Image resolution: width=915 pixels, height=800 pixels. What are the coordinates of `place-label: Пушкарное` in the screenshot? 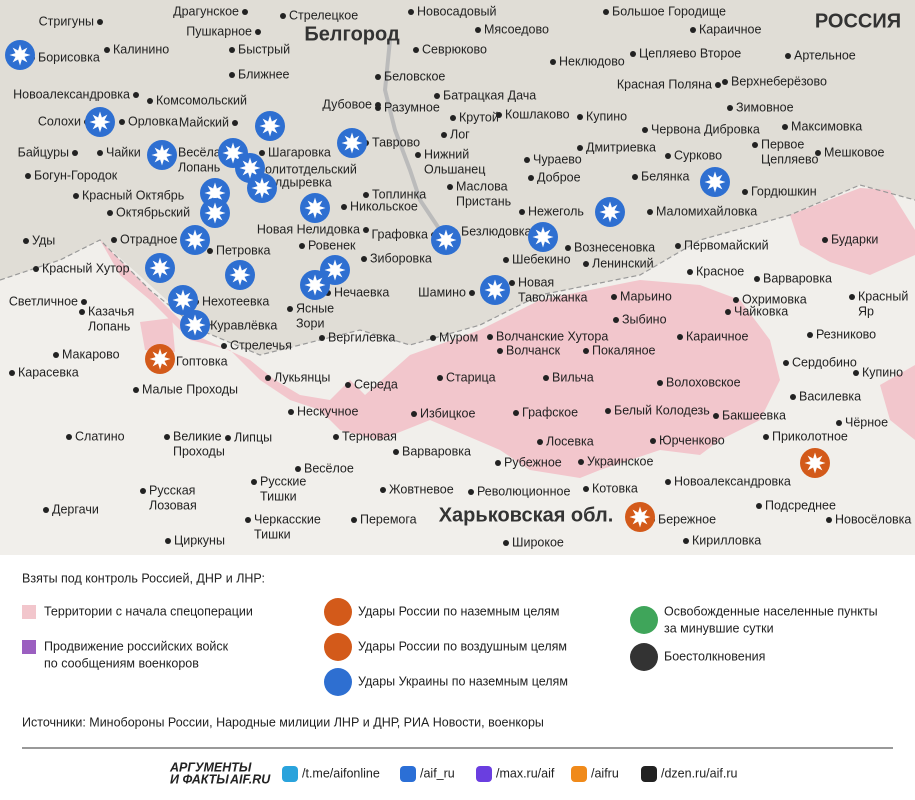 It's located at (219, 31).